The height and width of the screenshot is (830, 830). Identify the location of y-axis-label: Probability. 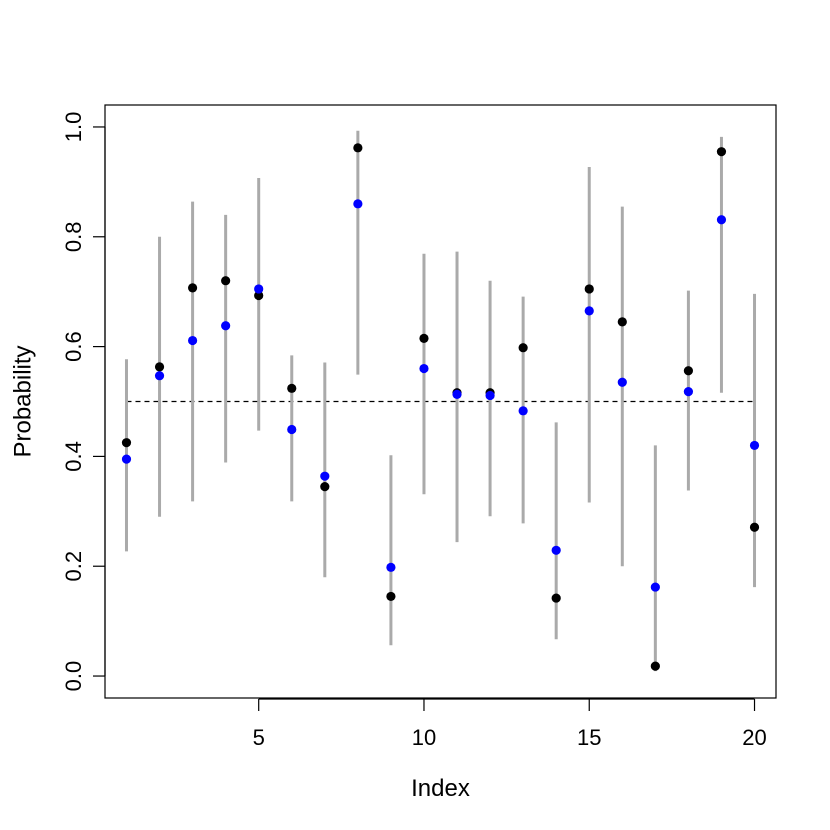
(22, 401).